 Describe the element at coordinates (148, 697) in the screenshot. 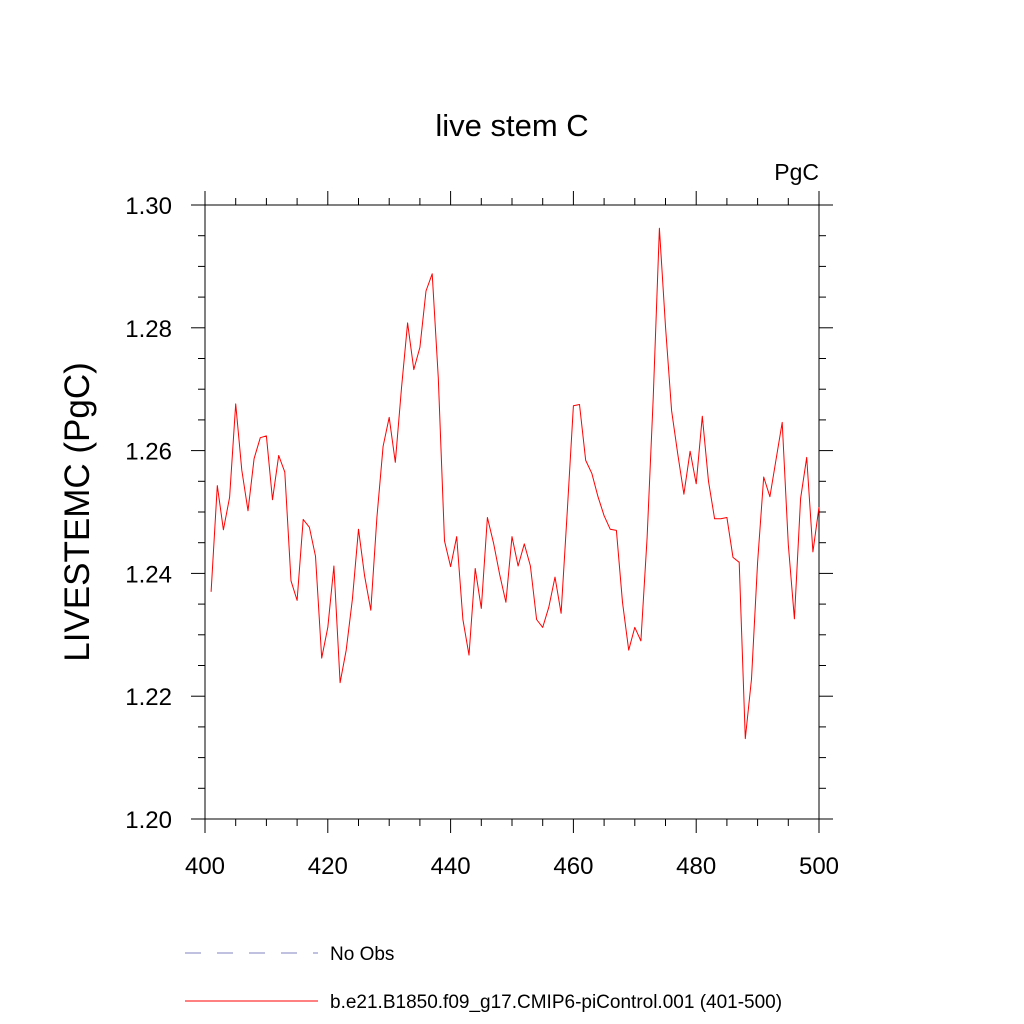

I see `y-tick-label: 1.22` at that location.